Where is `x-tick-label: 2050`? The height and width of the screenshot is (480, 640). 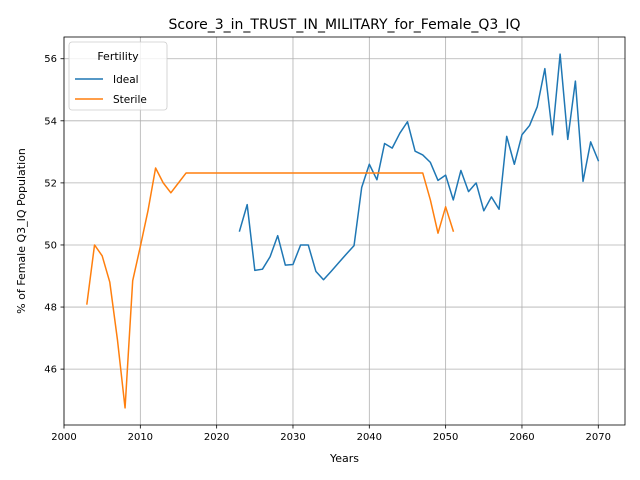 x-tick-label: 2050 is located at coordinates (445, 437).